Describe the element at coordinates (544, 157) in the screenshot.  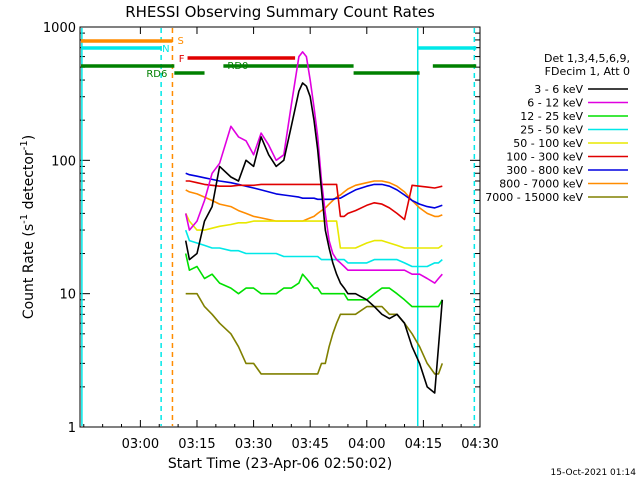
I see `legend-label: 100 - 300 keV` at that location.